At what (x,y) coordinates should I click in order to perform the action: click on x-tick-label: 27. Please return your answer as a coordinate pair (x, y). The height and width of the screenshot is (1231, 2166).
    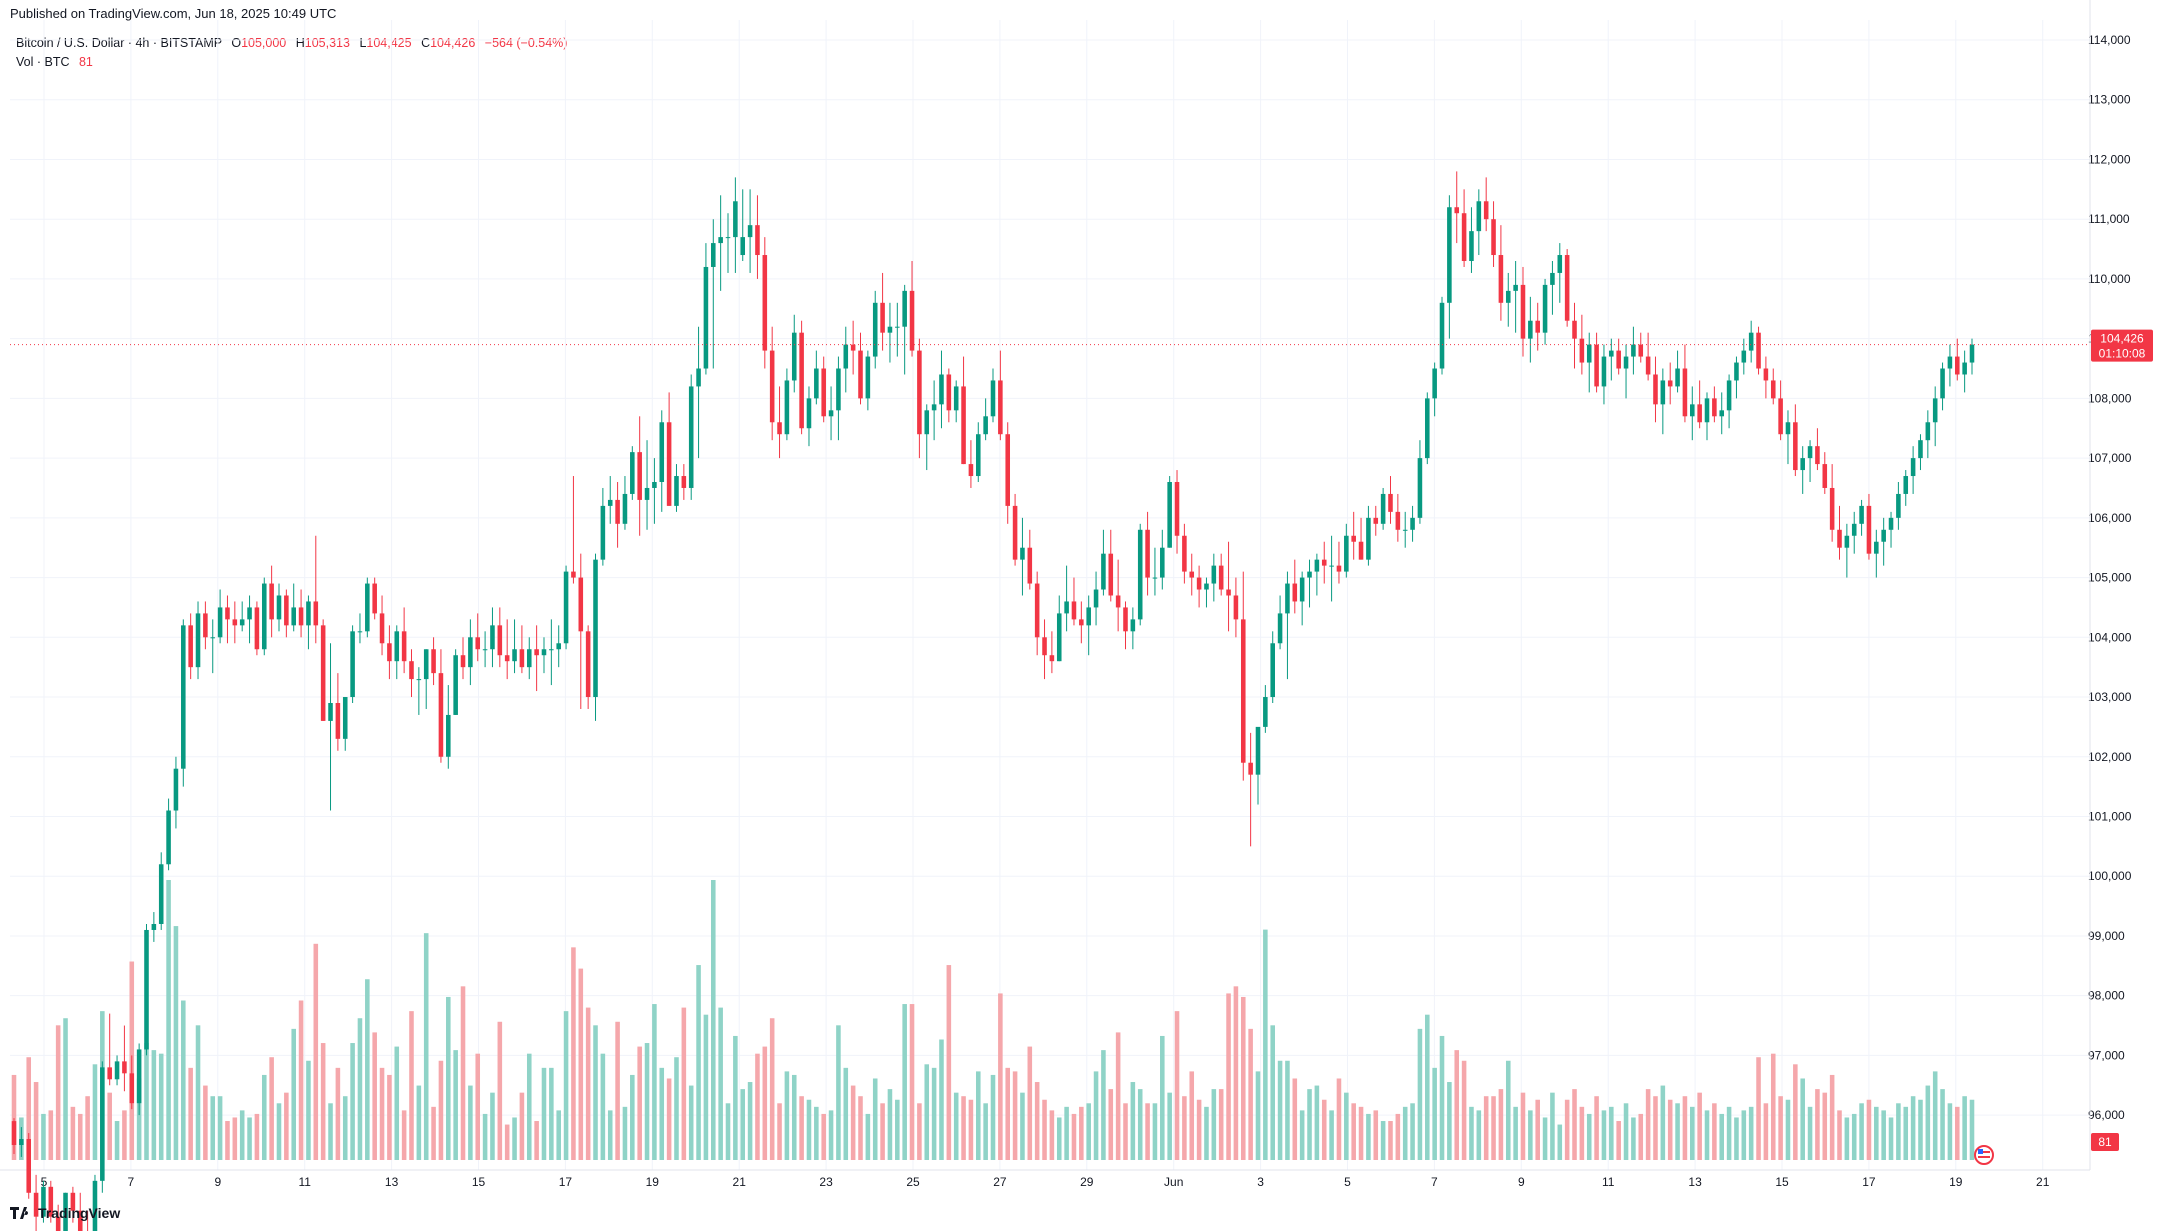
    Looking at the image, I should click on (1000, 1182).